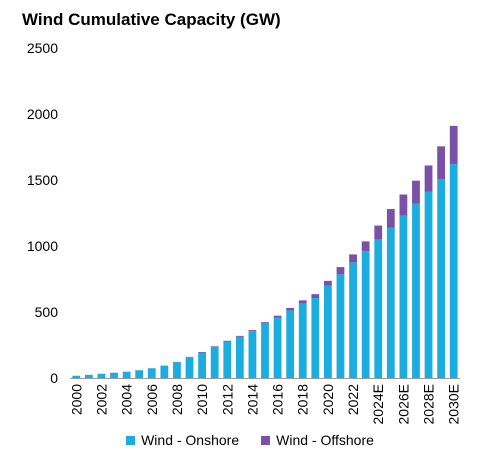  What do you see at coordinates (325, 440) in the screenshot?
I see `legend-label-offshore: Wind - Offshore` at bounding box center [325, 440].